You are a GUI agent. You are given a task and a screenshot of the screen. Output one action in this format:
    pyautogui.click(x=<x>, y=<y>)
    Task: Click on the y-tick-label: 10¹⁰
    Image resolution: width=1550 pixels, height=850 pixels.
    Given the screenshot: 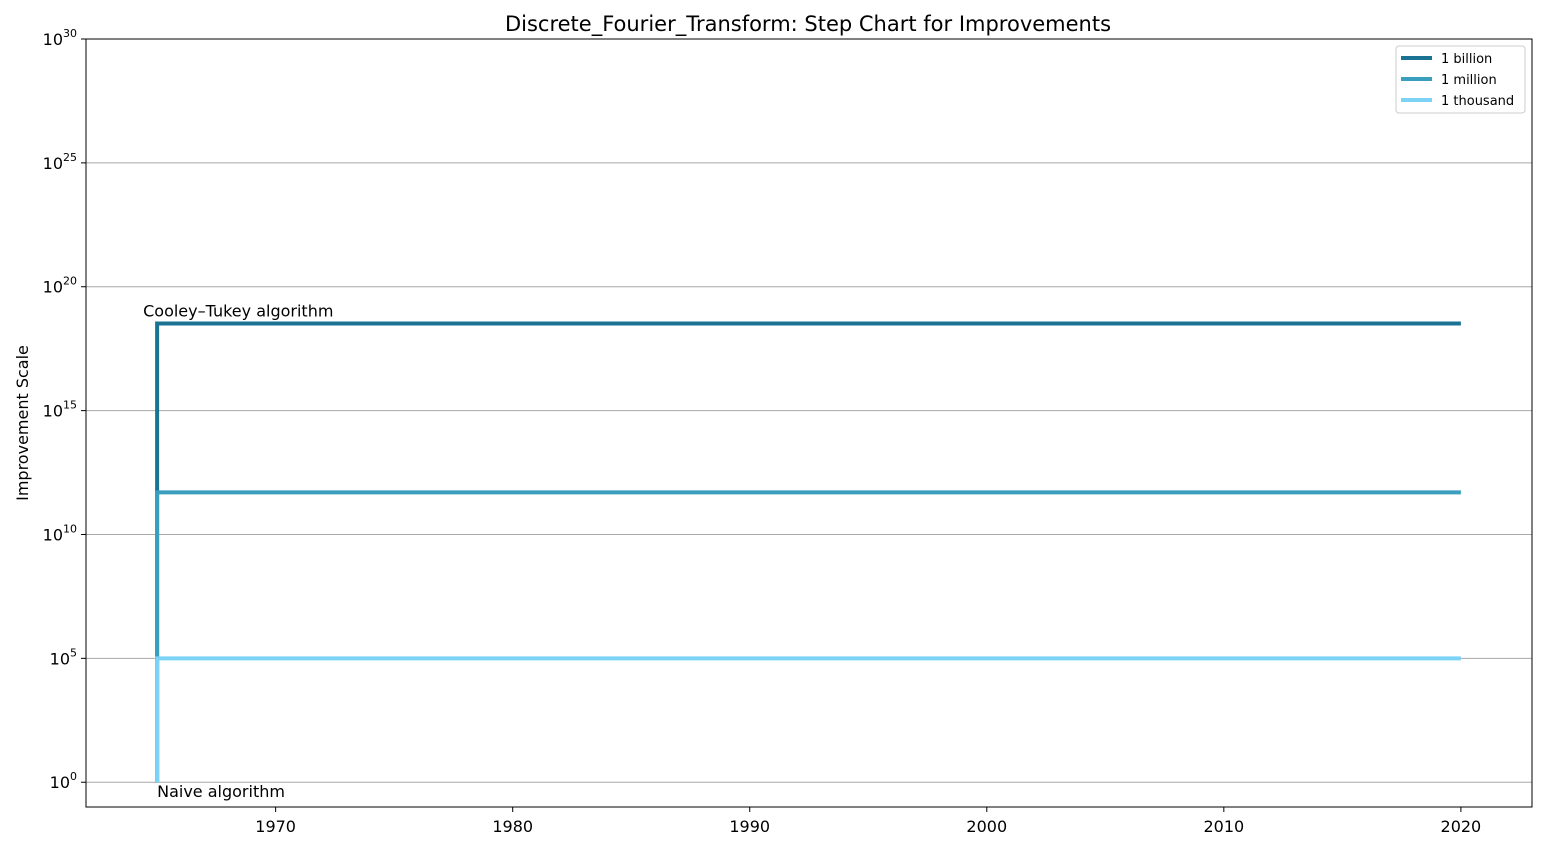 What is the action you would take?
    pyautogui.click(x=60, y=533)
    